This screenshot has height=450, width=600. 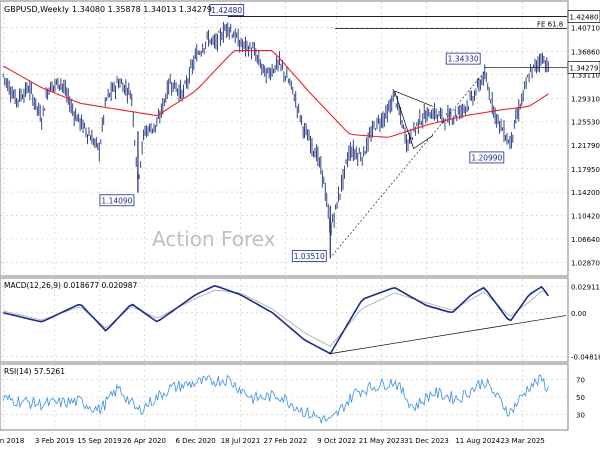 I want to click on price-y-tick-label: 1.17950, so click(x=585, y=170).